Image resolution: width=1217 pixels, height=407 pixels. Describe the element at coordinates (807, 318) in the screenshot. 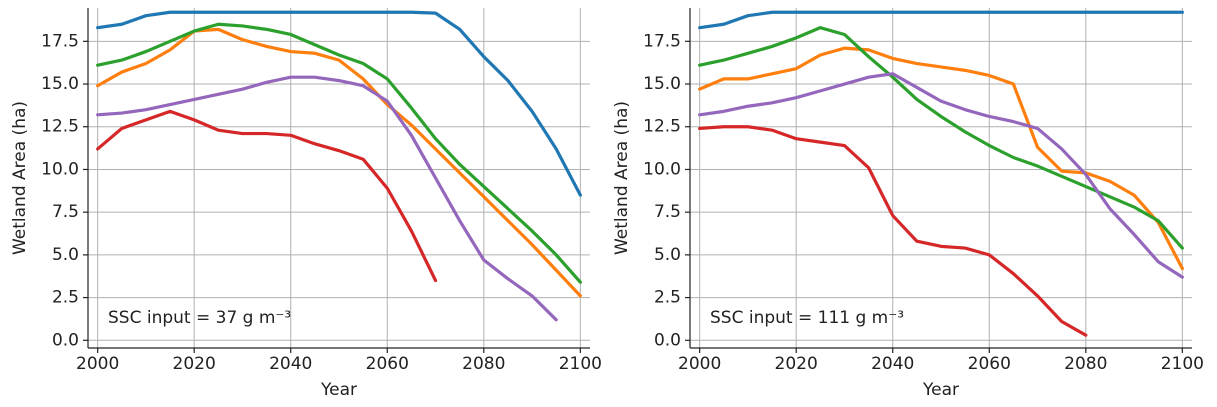

I see `annotation: SSC input = 111 g m⁻³` at that location.